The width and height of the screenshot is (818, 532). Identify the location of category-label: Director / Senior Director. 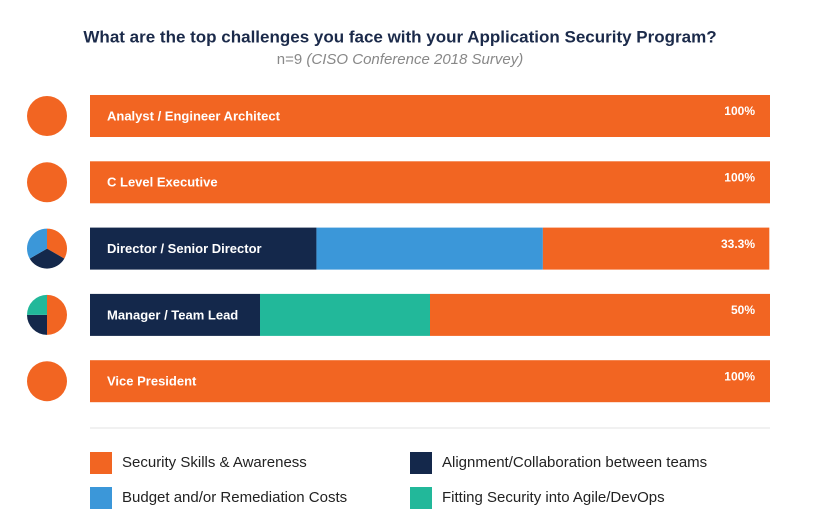
(184, 248).